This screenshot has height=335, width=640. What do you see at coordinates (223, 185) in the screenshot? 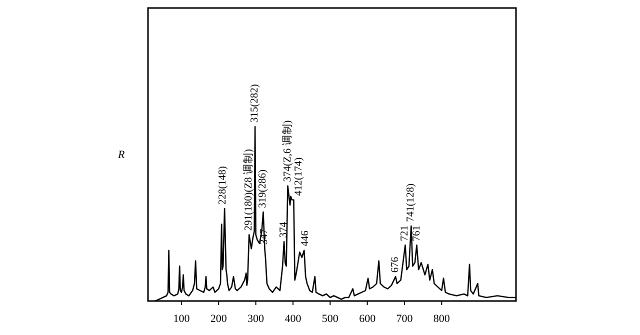
I see `annotation: 228(148)` at bounding box center [223, 185].